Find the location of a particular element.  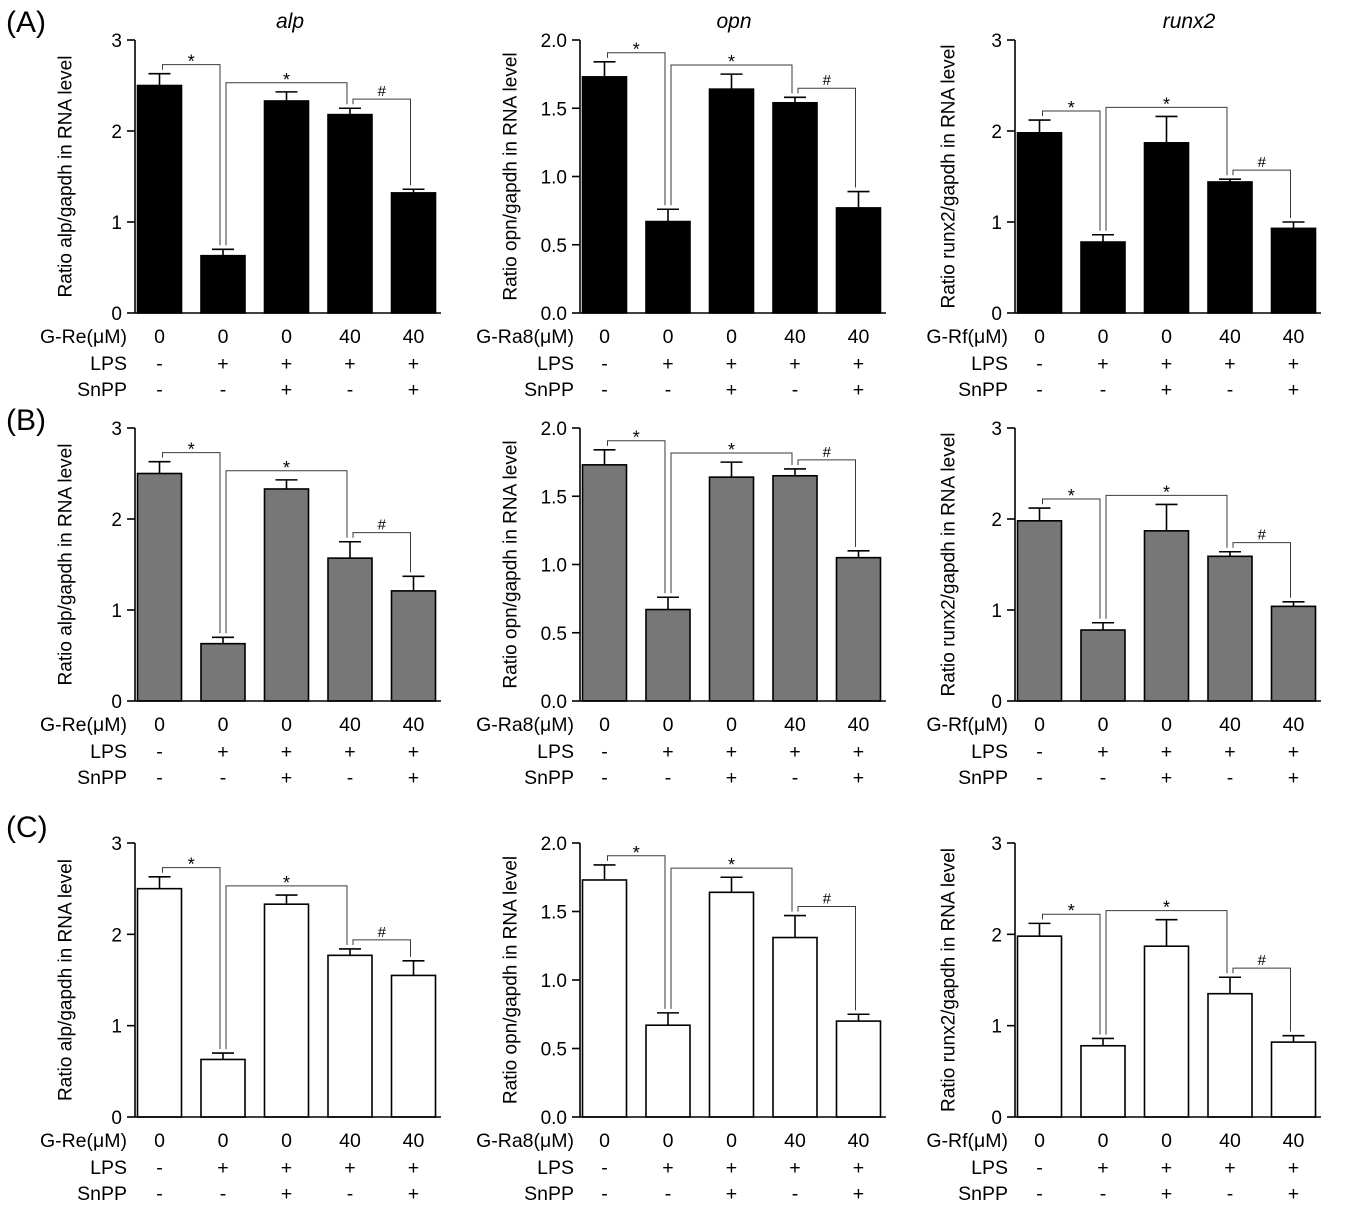

condition-label-dose: G-Ra8(μM) is located at coordinates (525, 725).